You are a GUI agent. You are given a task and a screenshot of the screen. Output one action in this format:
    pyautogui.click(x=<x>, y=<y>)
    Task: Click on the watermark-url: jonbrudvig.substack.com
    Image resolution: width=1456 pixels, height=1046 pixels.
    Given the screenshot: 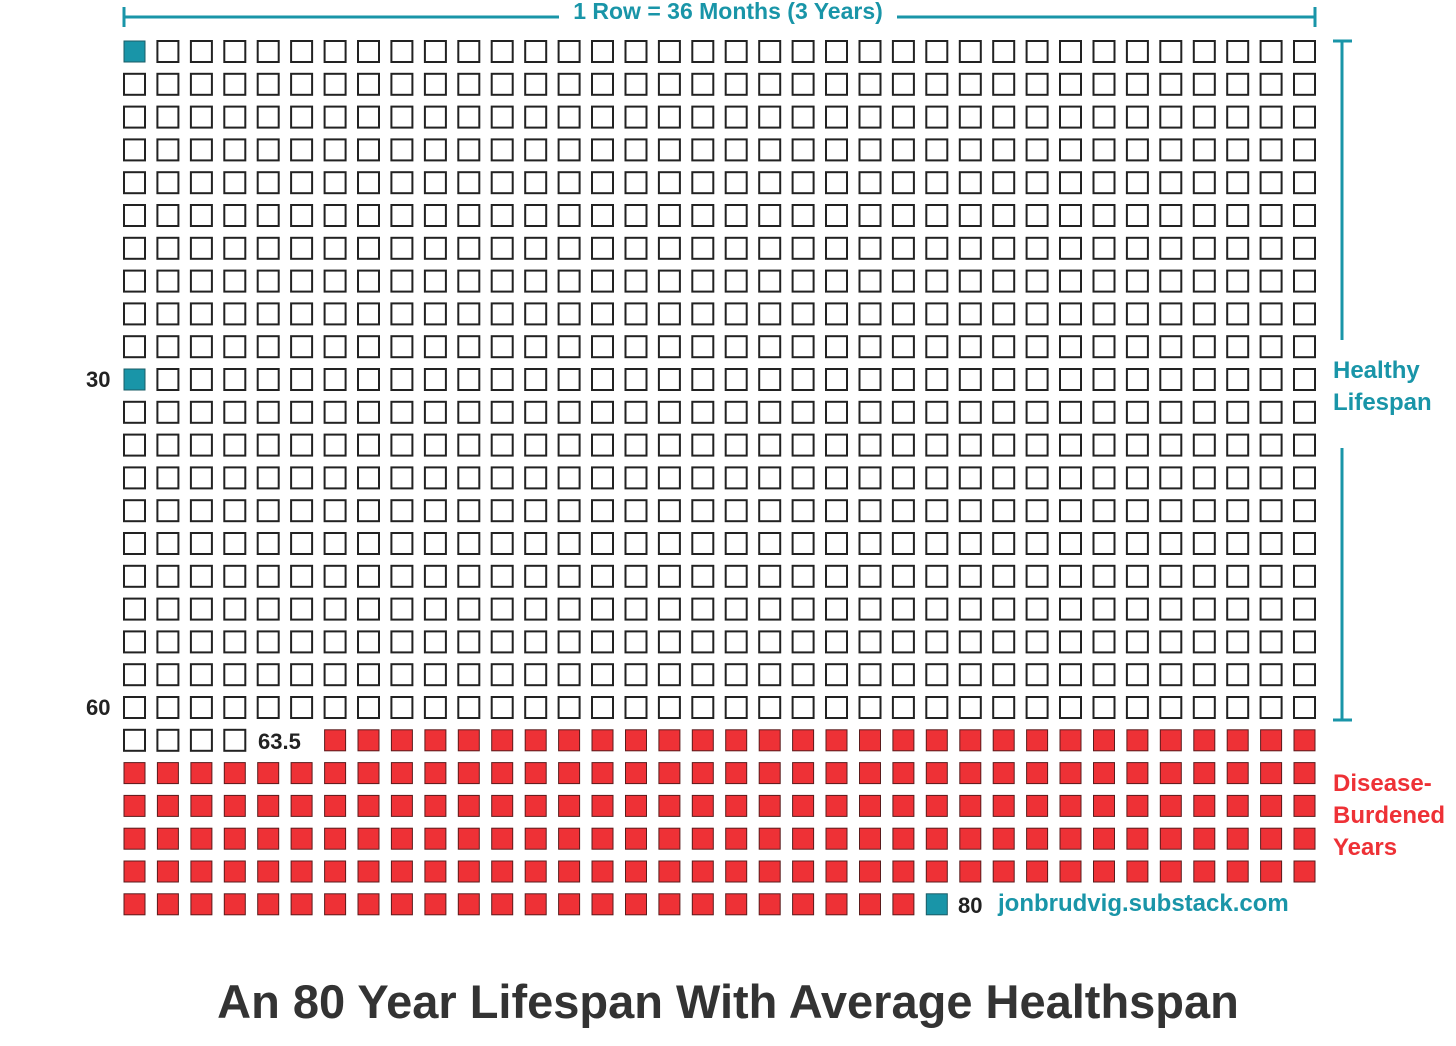 What is the action you would take?
    pyautogui.click(x=1143, y=903)
    